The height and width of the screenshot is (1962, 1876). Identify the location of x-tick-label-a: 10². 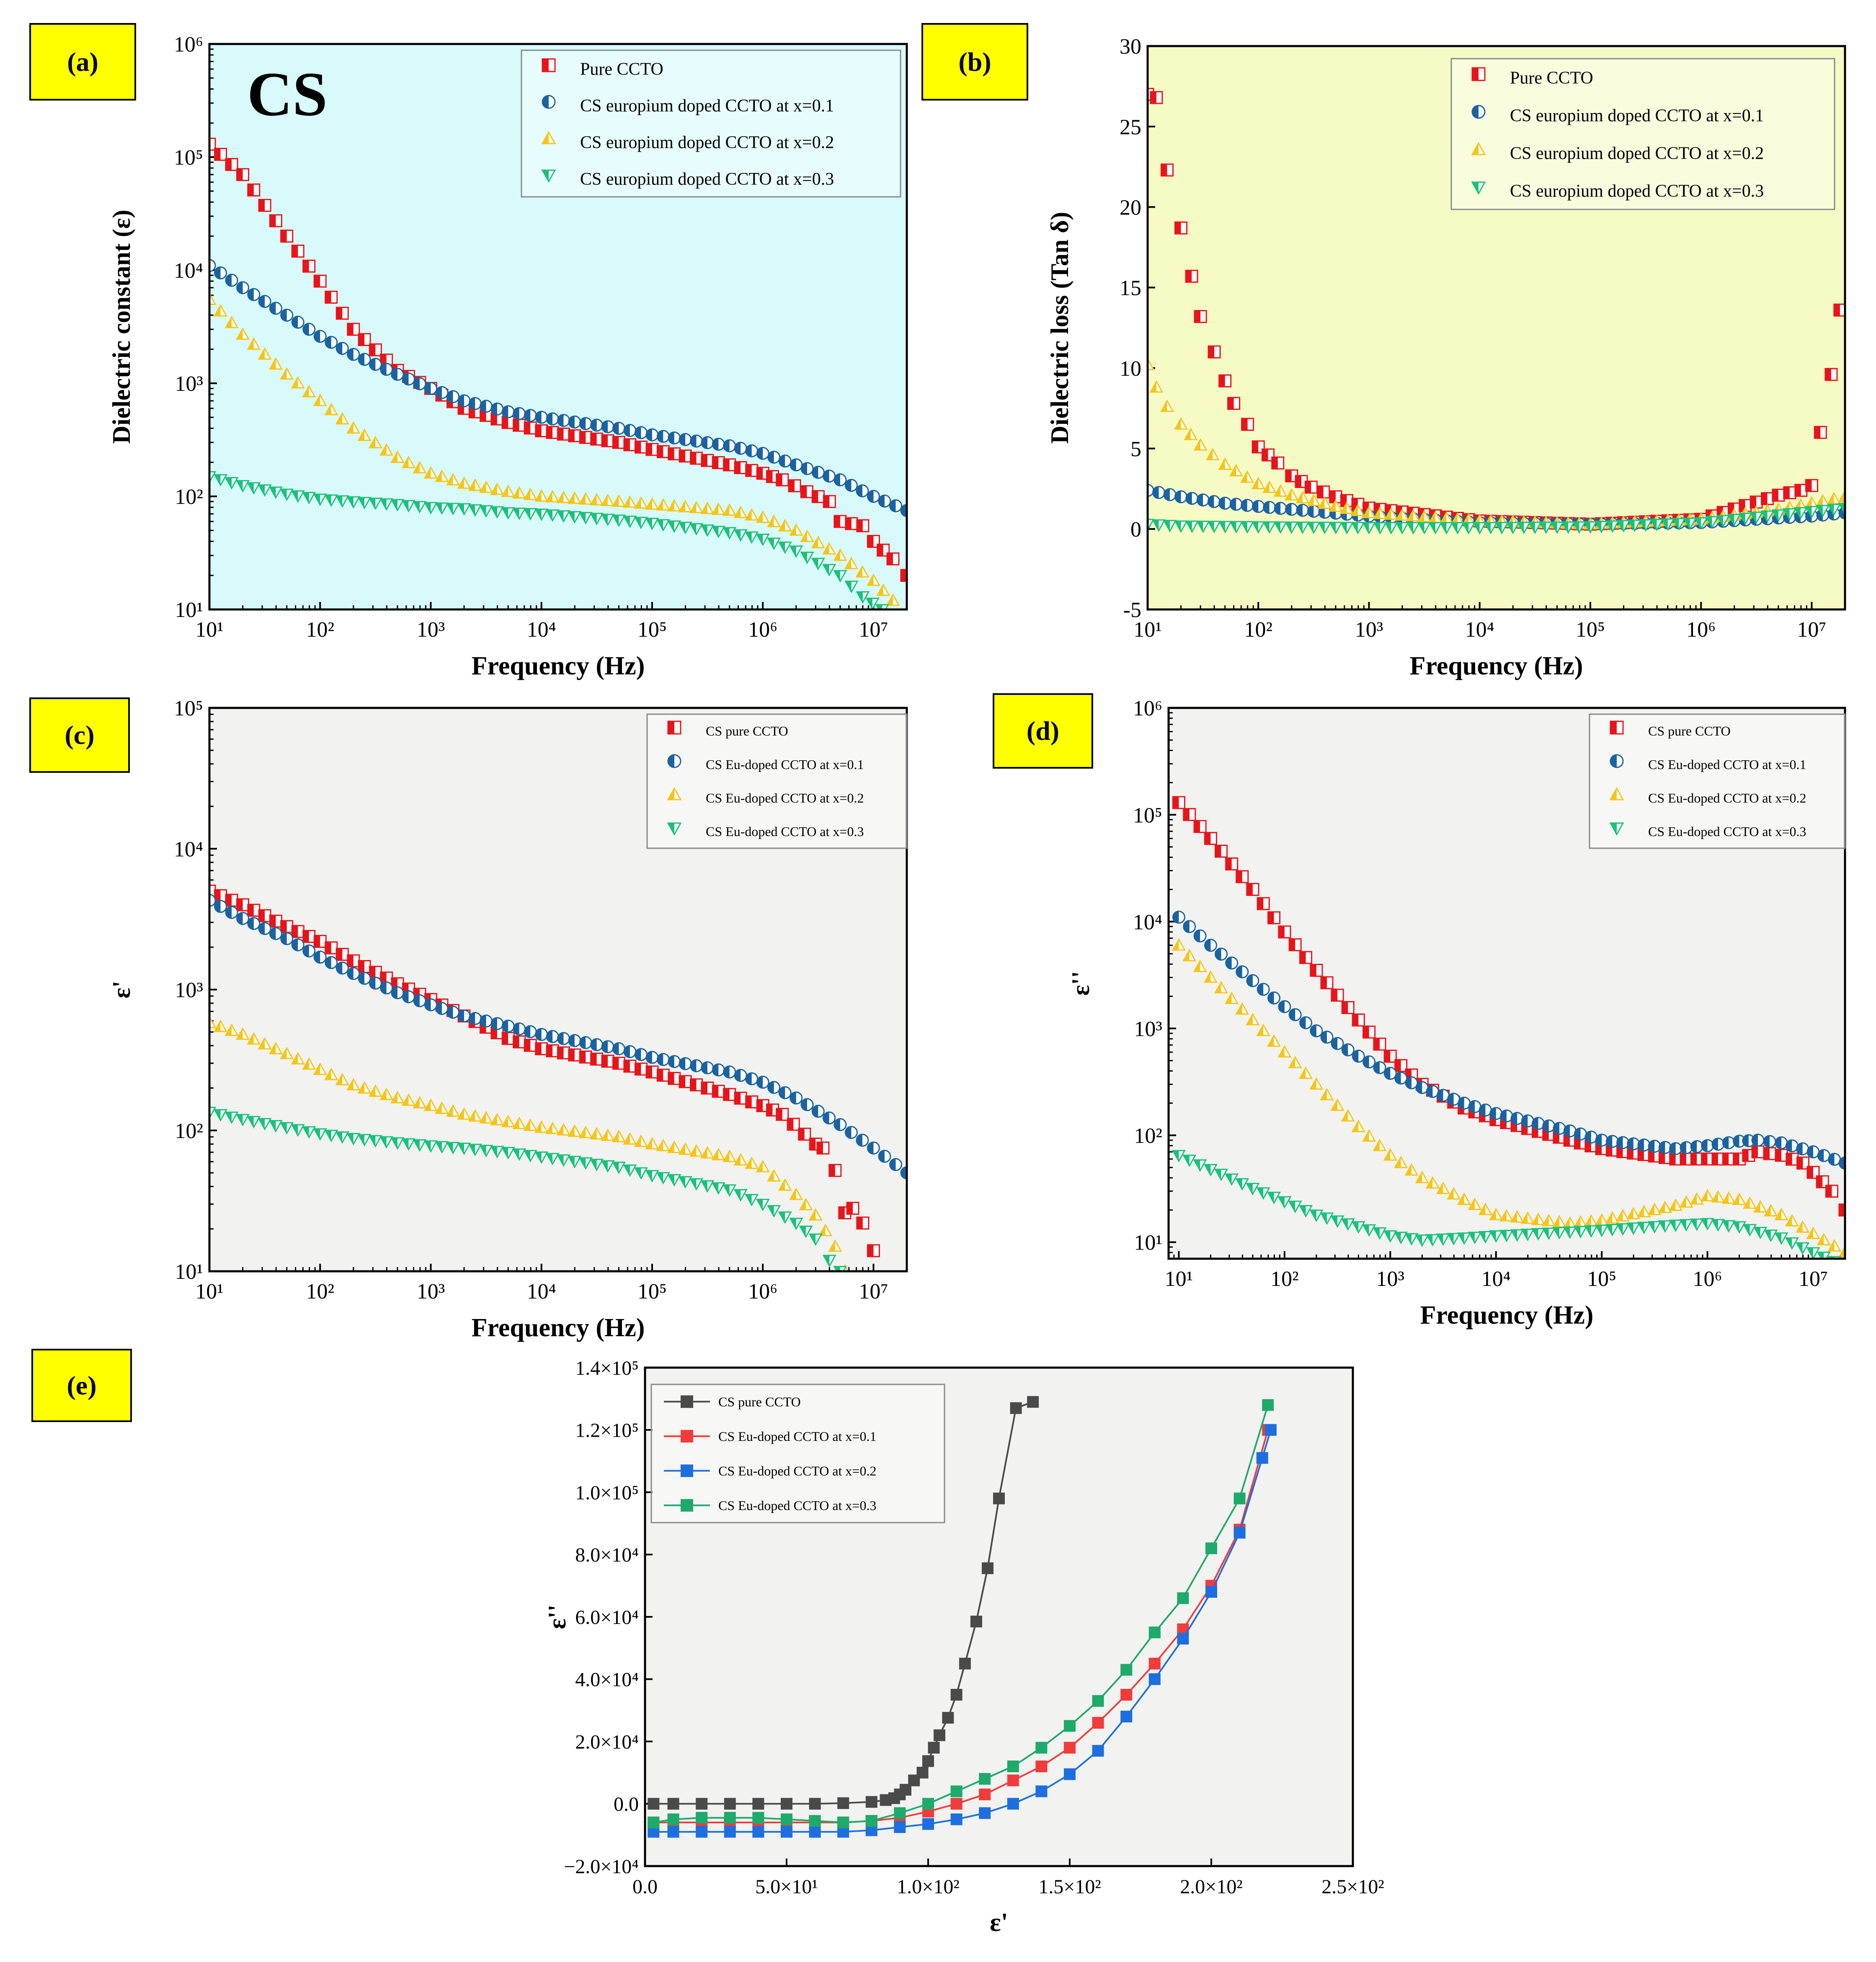
(320, 630).